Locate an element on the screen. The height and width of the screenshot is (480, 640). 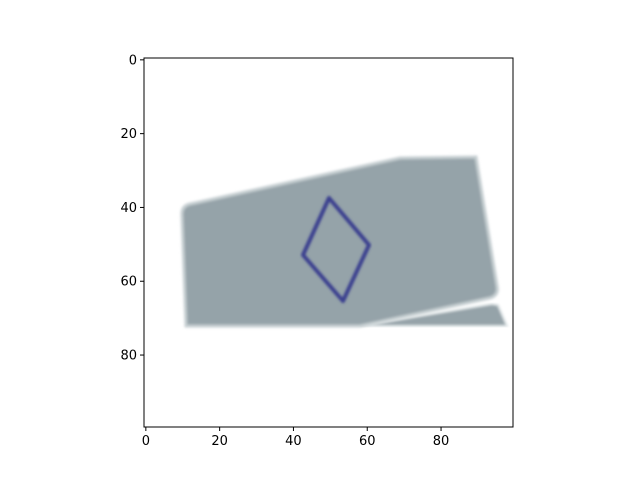
y-axis: 0 20 40 60 80 is located at coordinates (132, 208).